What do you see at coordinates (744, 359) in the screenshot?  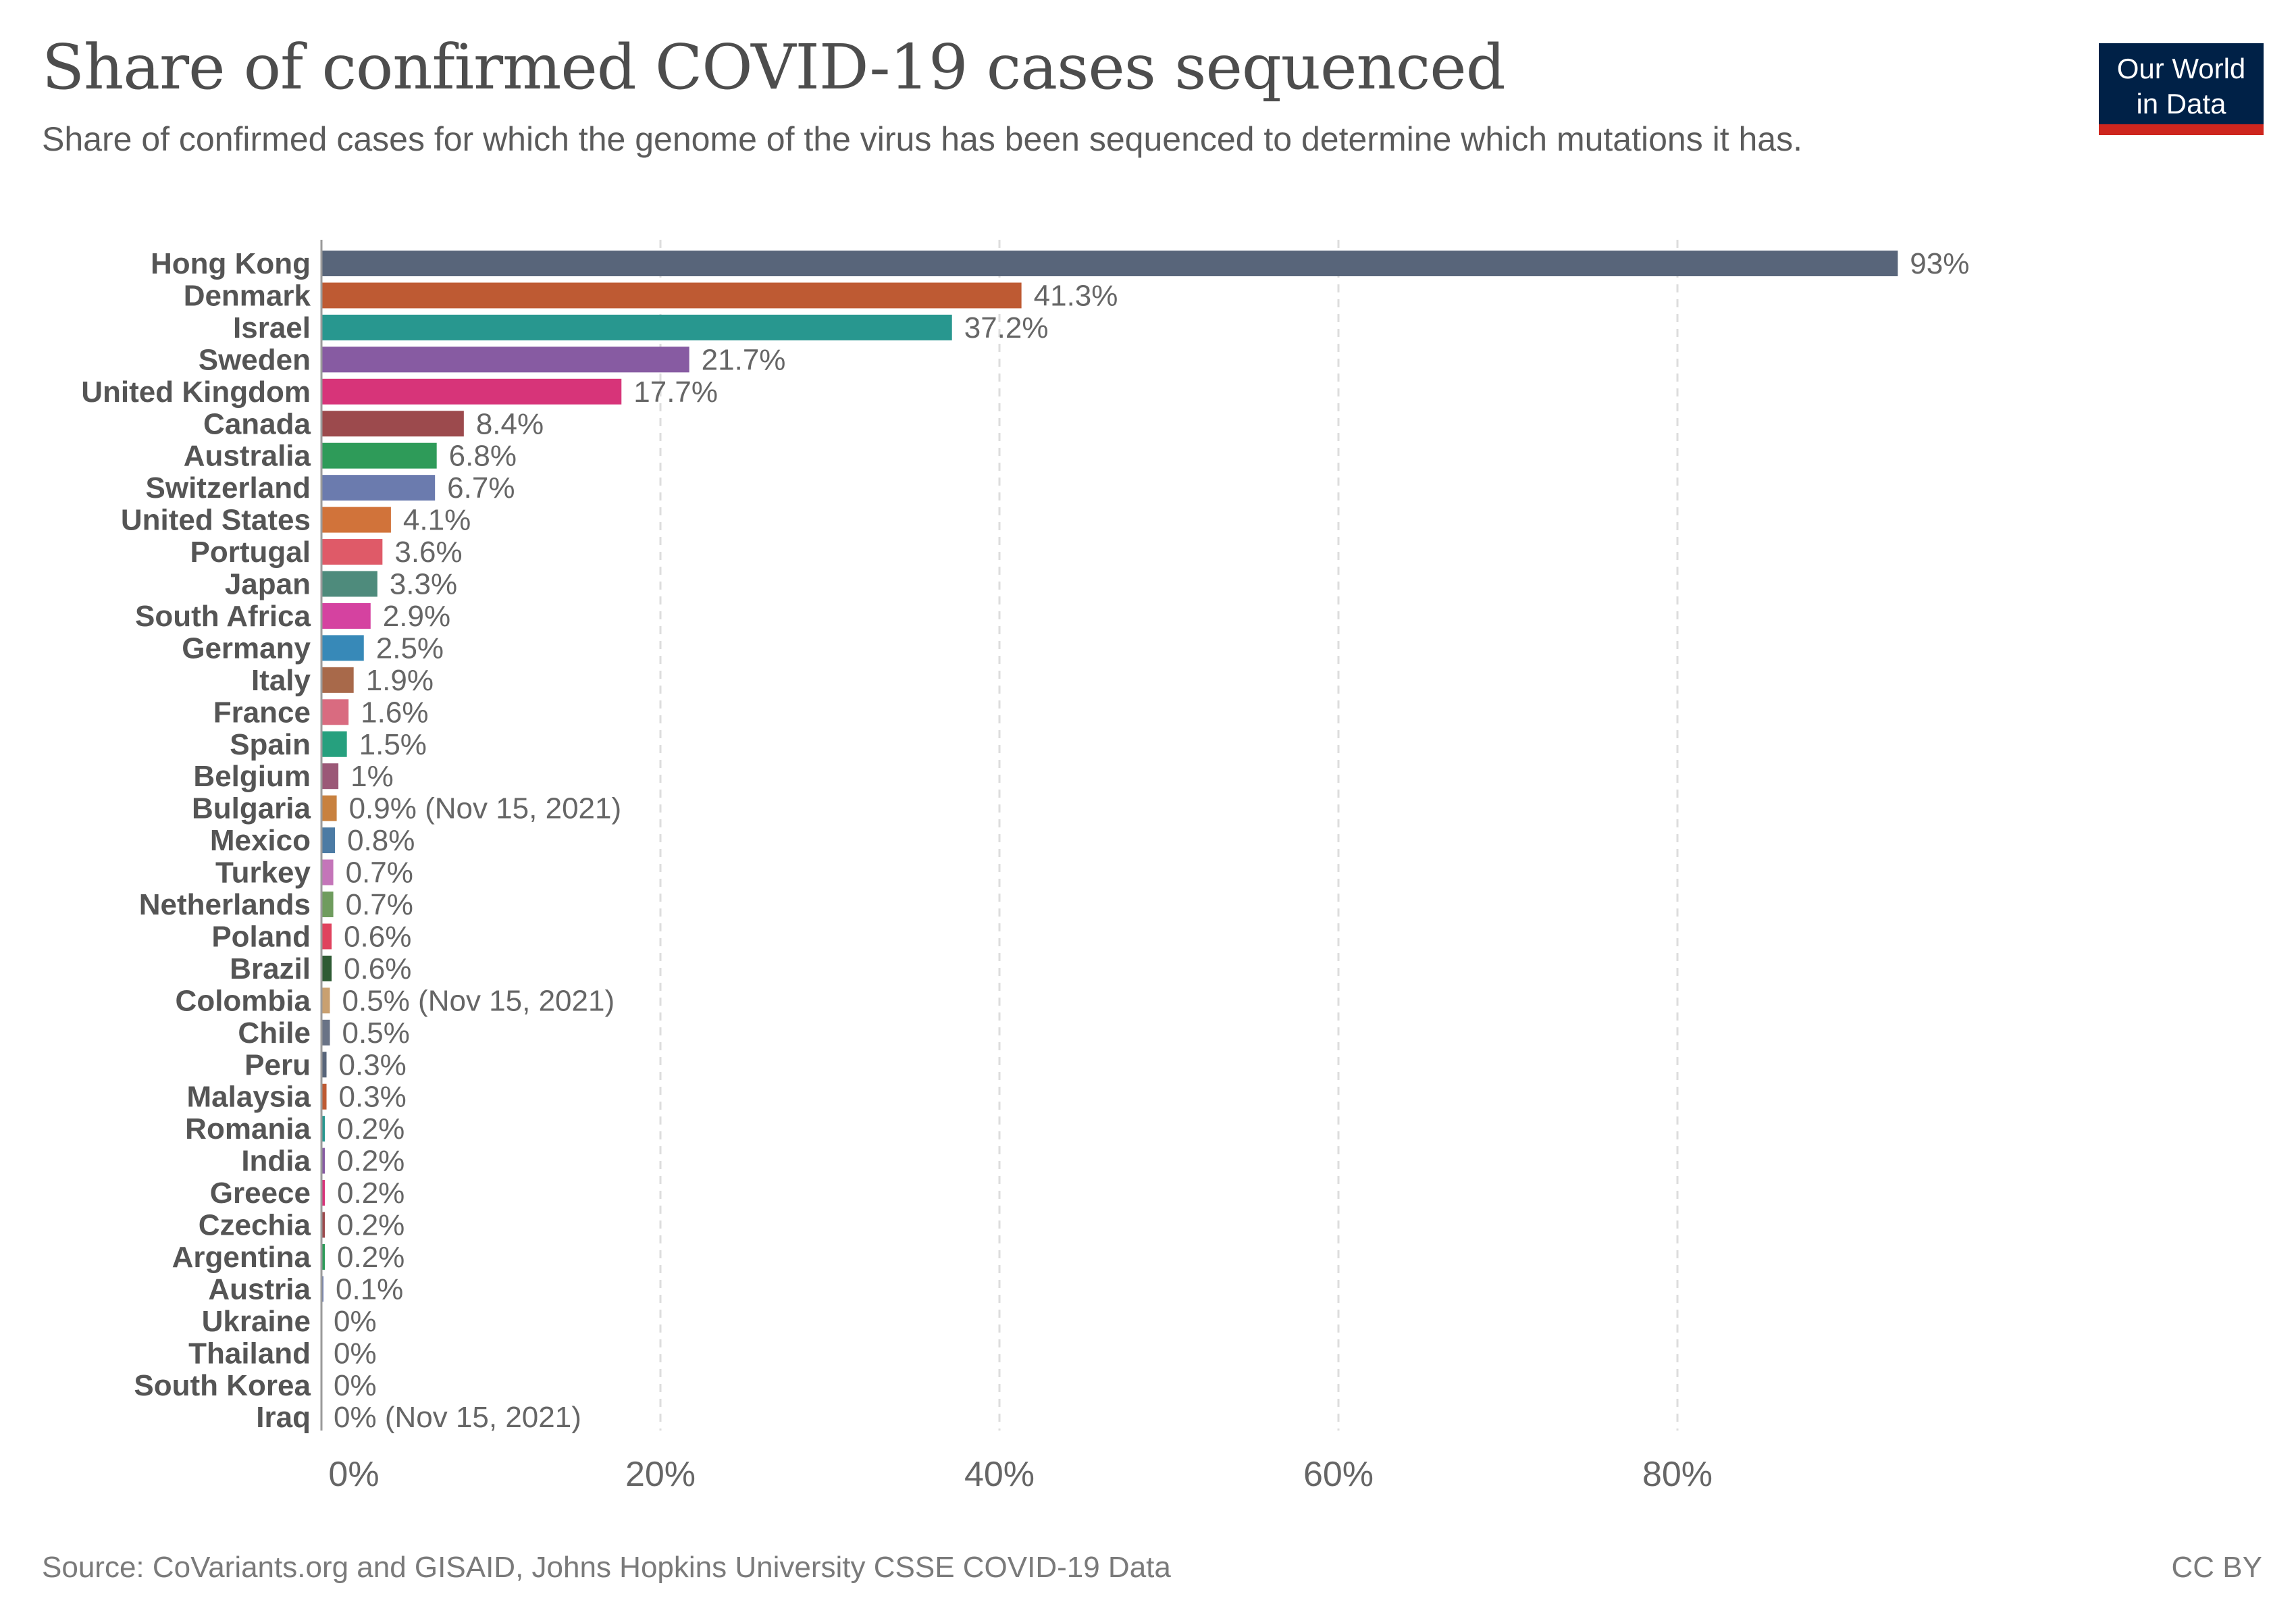 I see `data-label: 21.7%` at bounding box center [744, 359].